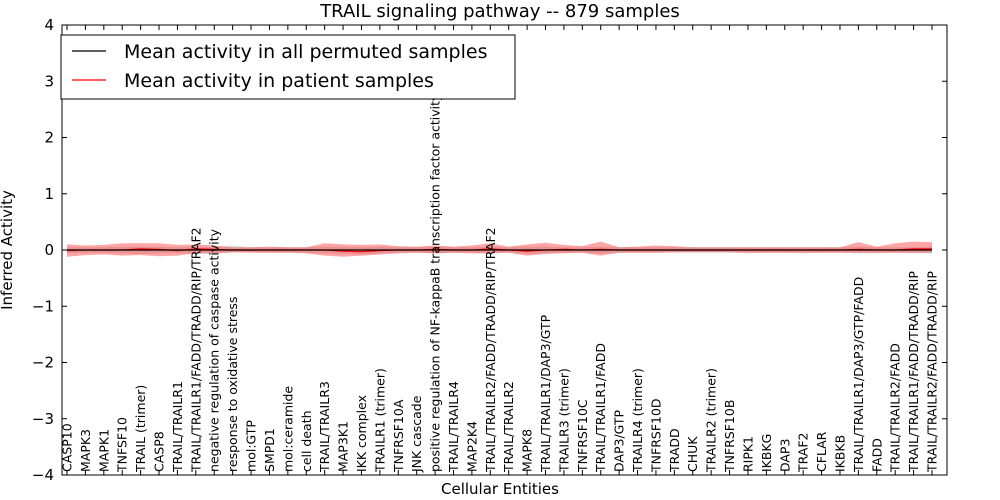 The width and height of the screenshot is (1000, 500). I want to click on x-tick-label: TRAIL/TRAILR1/FADD/TRADD/RIP/TRAF2, so click(195, 350).